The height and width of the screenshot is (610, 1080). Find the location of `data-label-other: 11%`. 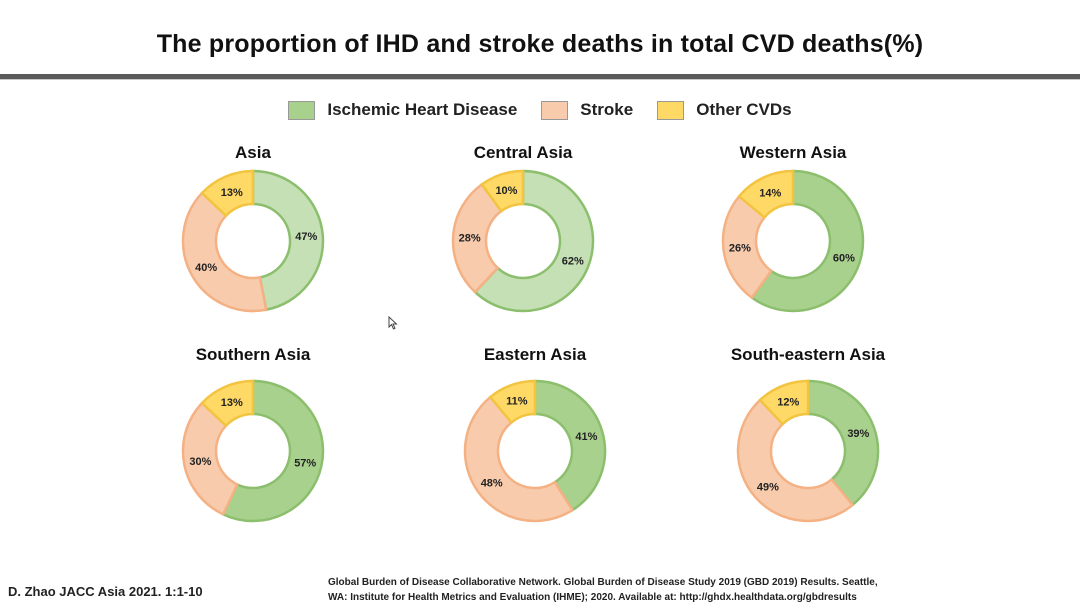

data-label-other: 11% is located at coordinates (517, 402).